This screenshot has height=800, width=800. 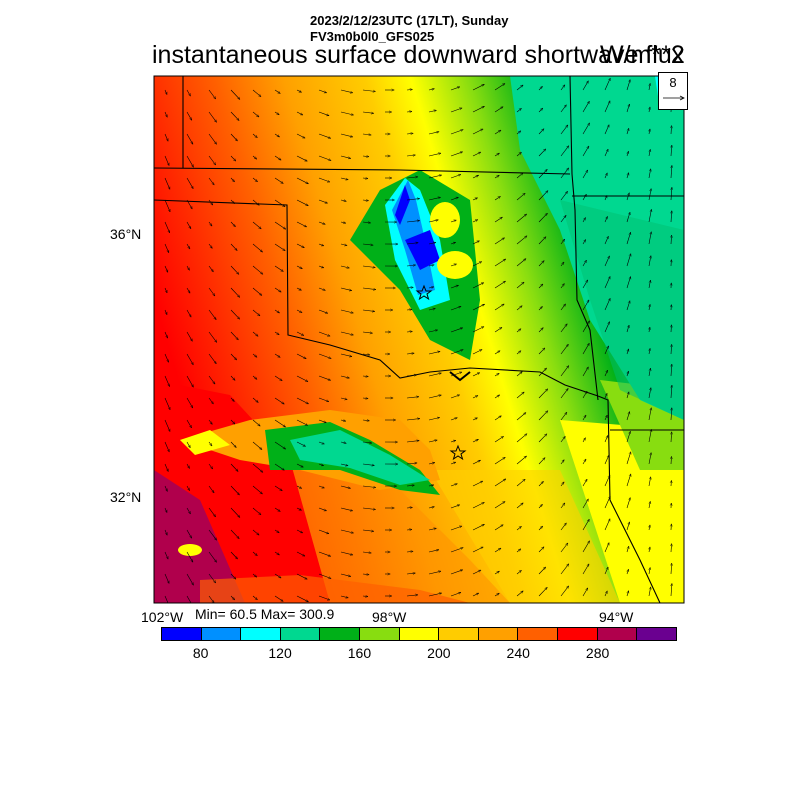 I want to click on colorbar-label: 160, so click(x=359, y=653).